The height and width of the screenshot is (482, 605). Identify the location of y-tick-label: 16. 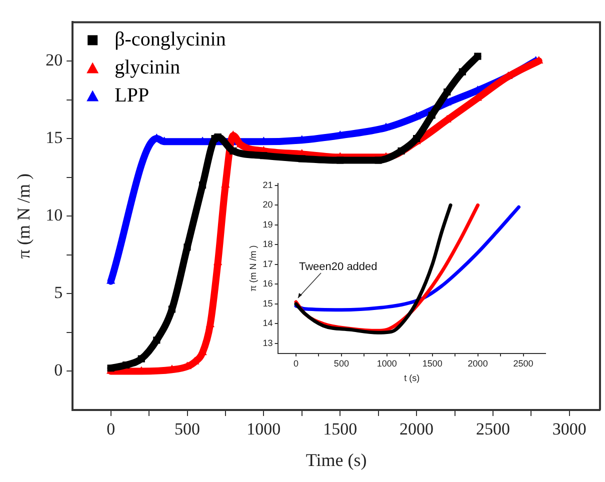
(267, 283).